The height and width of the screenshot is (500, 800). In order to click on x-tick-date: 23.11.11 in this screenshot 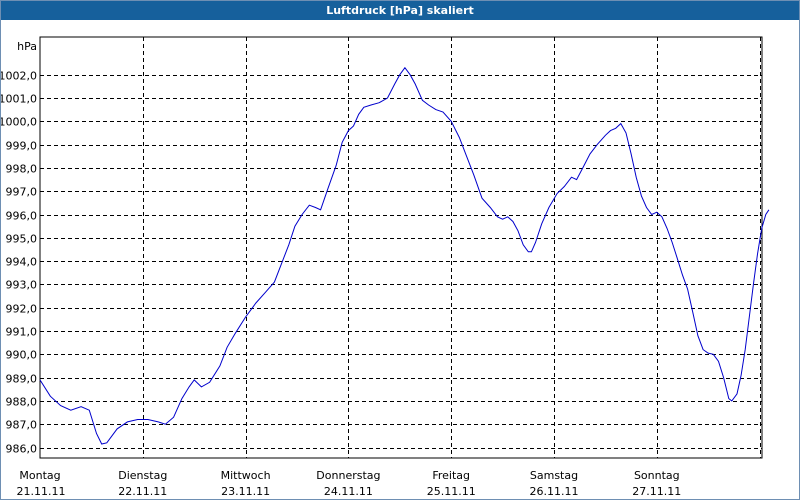, I will do `click(245, 491)`.